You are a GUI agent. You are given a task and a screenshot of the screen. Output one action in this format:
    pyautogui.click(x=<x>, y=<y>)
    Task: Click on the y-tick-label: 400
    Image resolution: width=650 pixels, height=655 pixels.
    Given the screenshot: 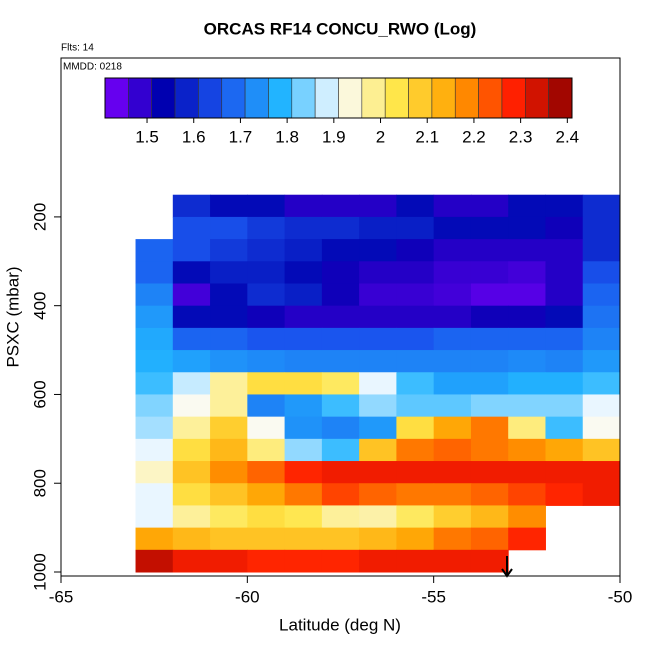 What is the action you would take?
    pyautogui.click(x=39, y=305)
    